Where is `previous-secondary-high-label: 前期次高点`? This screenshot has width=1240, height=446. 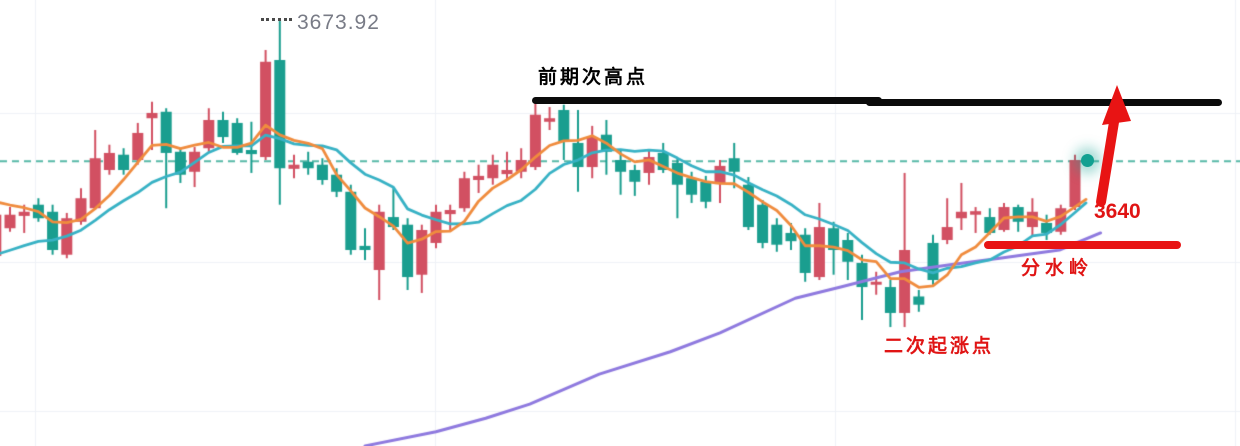 previous-secondary-high-label: 前期次高点 is located at coordinates (593, 77).